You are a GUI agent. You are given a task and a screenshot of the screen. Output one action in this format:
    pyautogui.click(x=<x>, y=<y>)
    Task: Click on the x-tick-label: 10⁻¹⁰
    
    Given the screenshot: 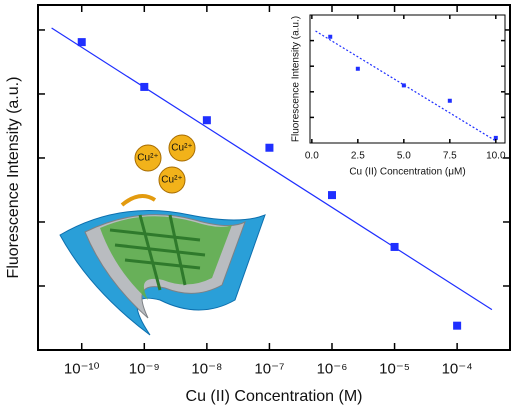 What is the action you would take?
    pyautogui.click(x=82, y=368)
    